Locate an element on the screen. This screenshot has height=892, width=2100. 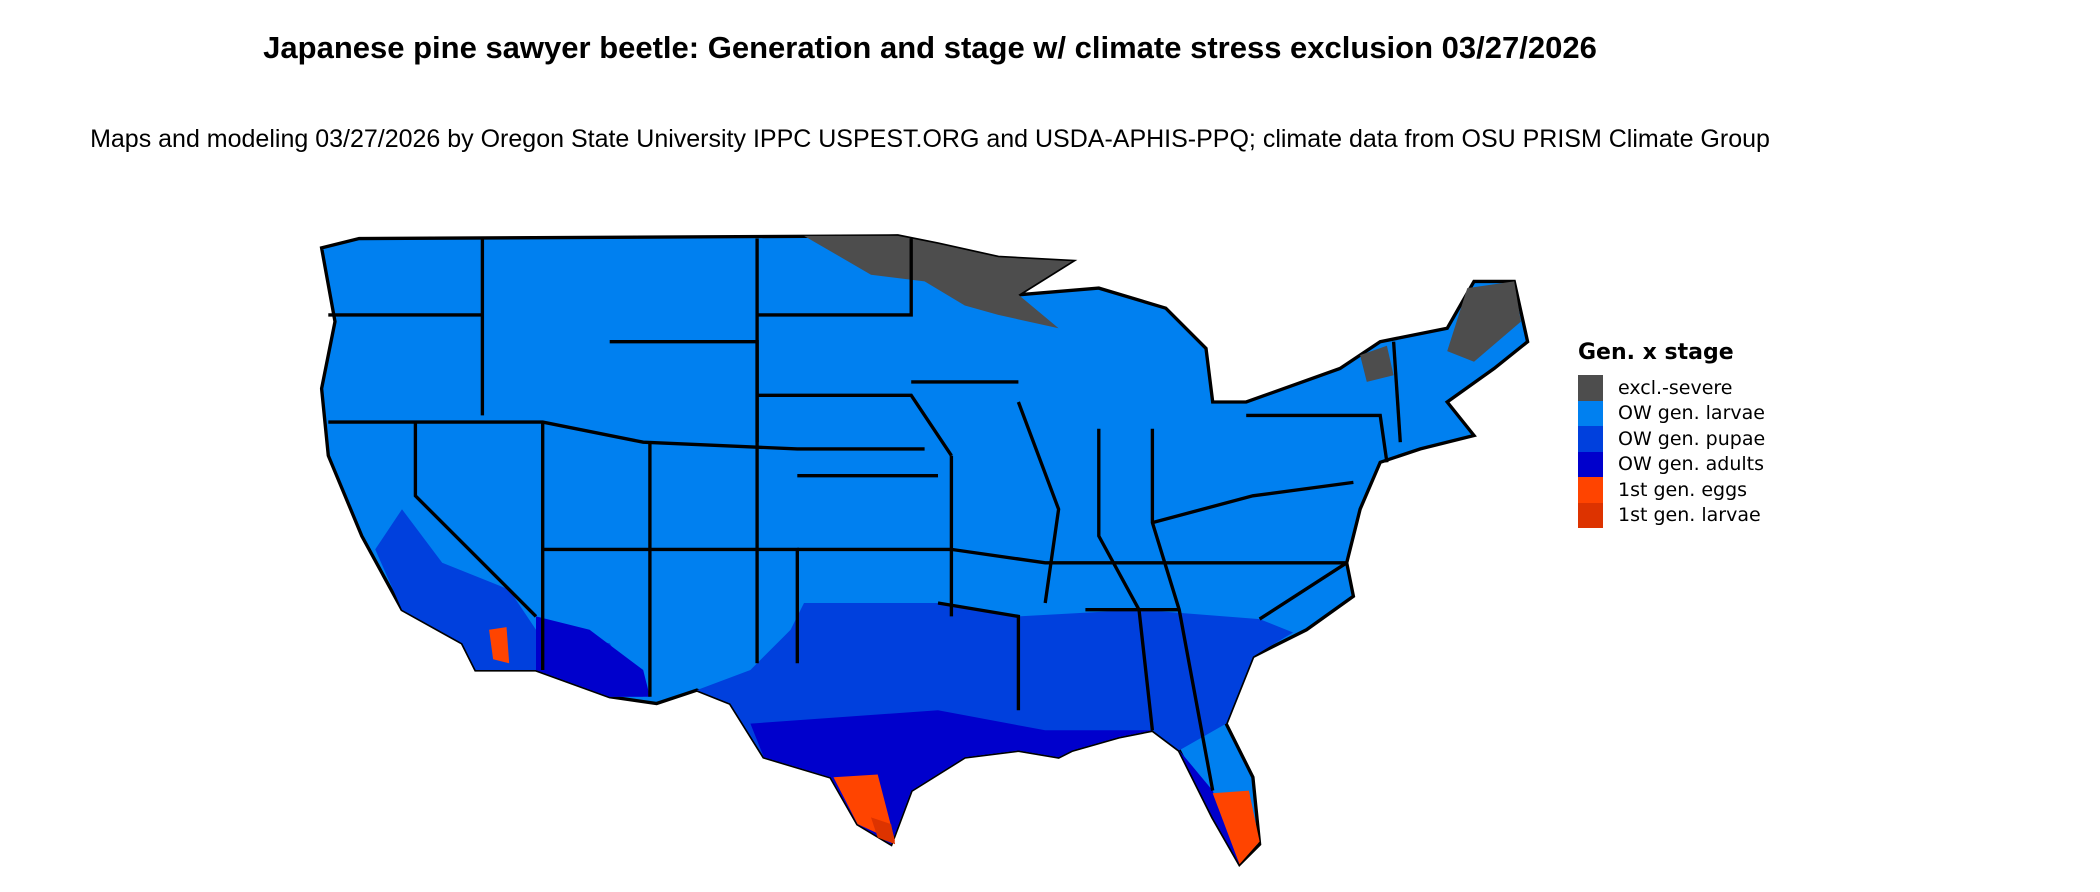
legend-item: excl.-severe is located at coordinates (1671, 388).